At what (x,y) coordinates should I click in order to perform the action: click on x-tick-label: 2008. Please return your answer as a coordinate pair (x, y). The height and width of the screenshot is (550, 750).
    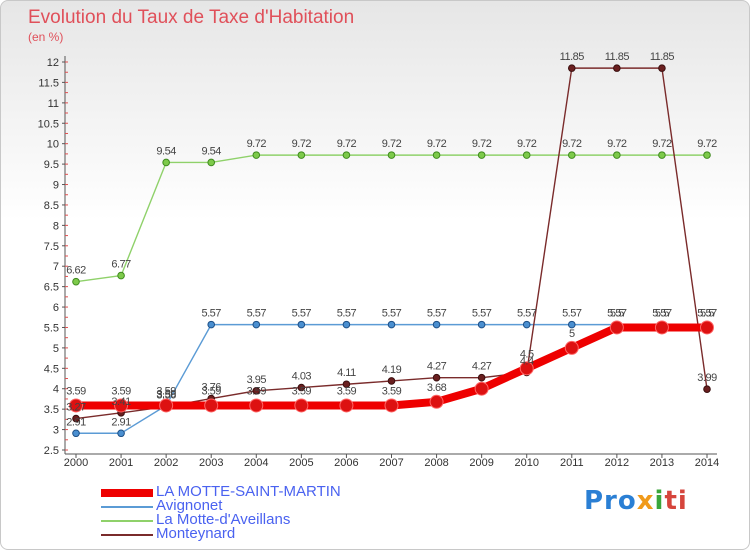
    Looking at the image, I should click on (436, 463).